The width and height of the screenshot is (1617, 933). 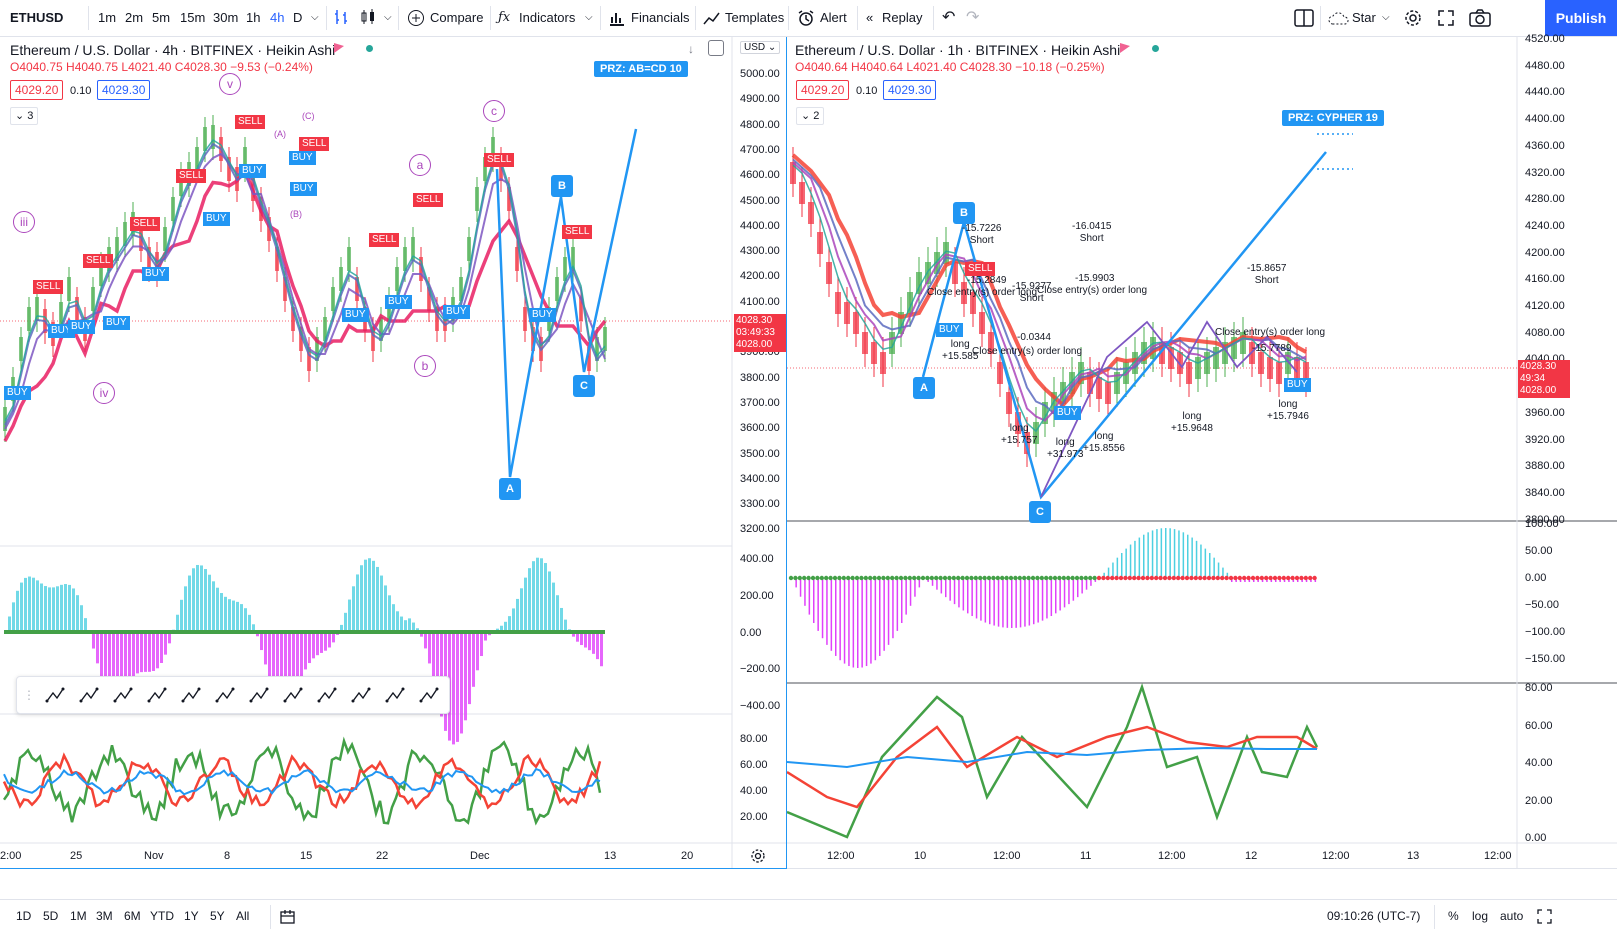 What do you see at coordinates (342, 19) in the screenshot?
I see `bar-chart-style-icon` at bounding box center [342, 19].